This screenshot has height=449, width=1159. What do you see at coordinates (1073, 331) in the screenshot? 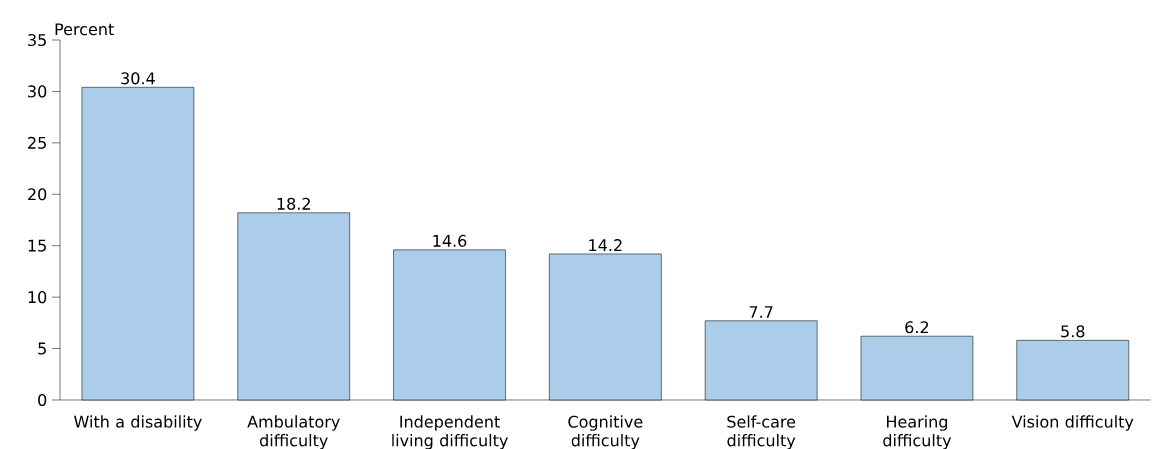
I see `data-label: 5.8` at bounding box center [1073, 331].